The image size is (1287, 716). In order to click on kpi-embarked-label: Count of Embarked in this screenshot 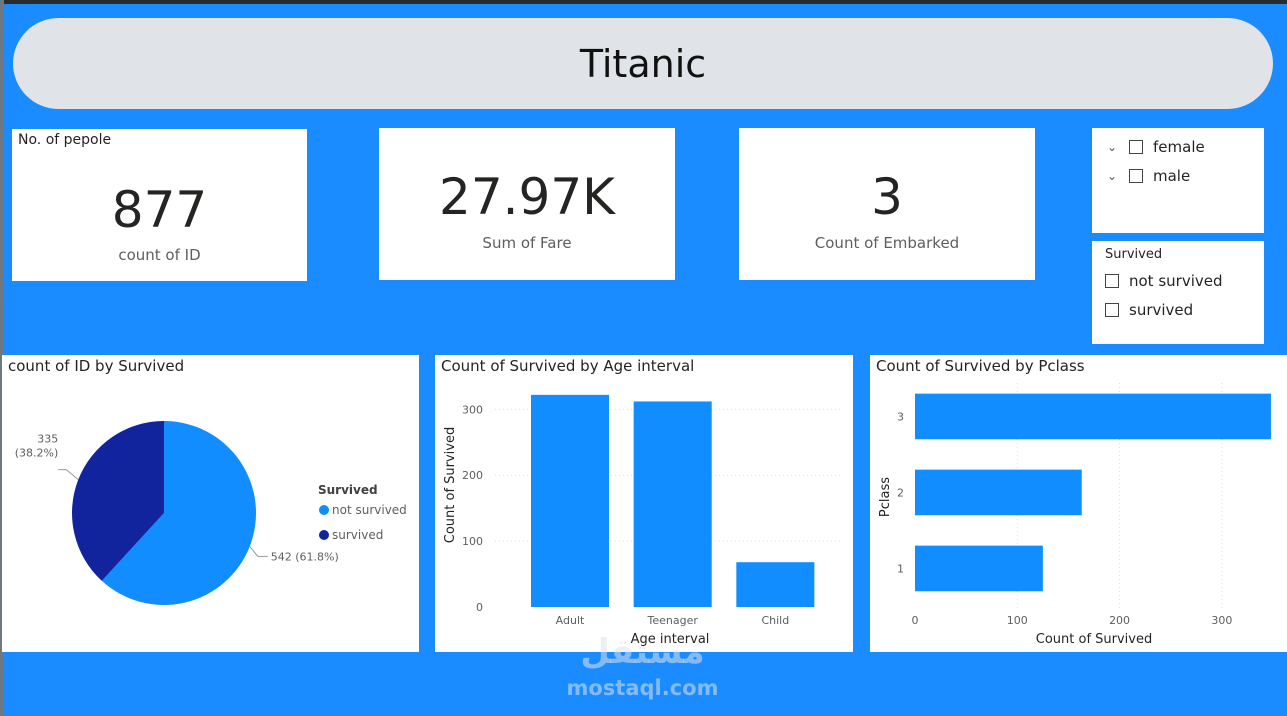, I will do `click(887, 243)`.